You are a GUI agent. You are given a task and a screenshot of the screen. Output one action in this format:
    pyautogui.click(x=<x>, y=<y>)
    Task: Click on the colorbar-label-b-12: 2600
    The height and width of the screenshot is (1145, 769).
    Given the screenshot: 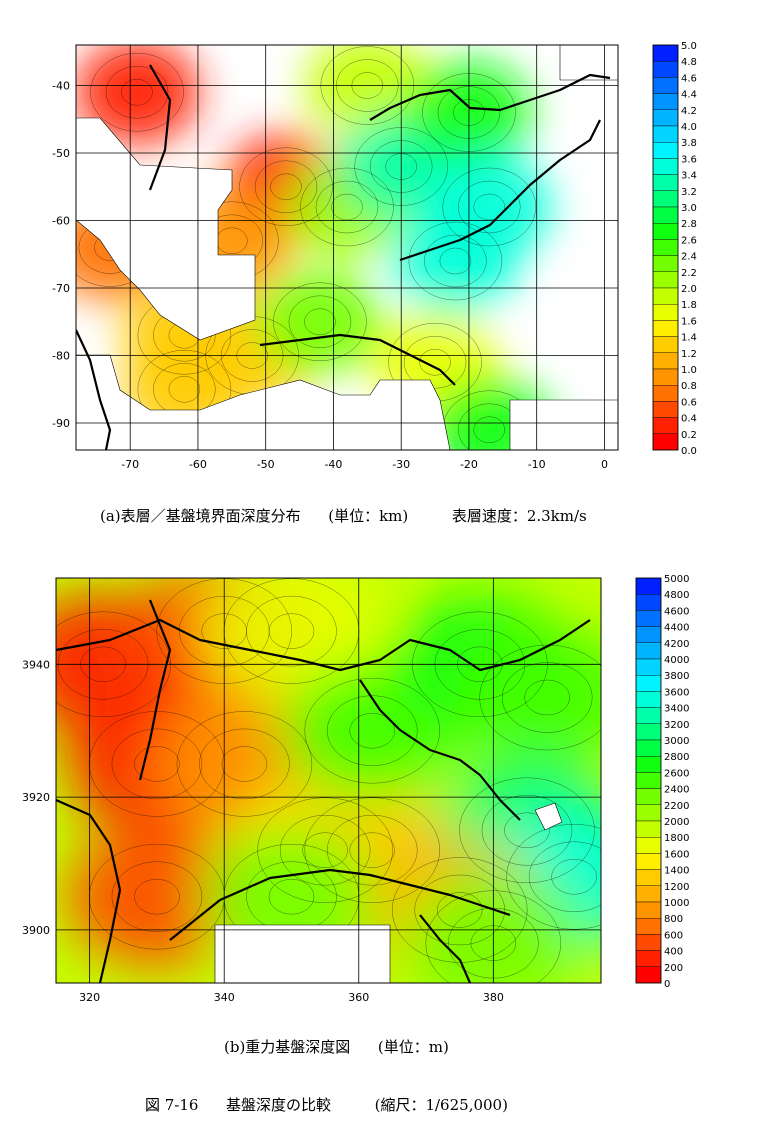 What is the action you would take?
    pyautogui.click(x=676, y=773)
    